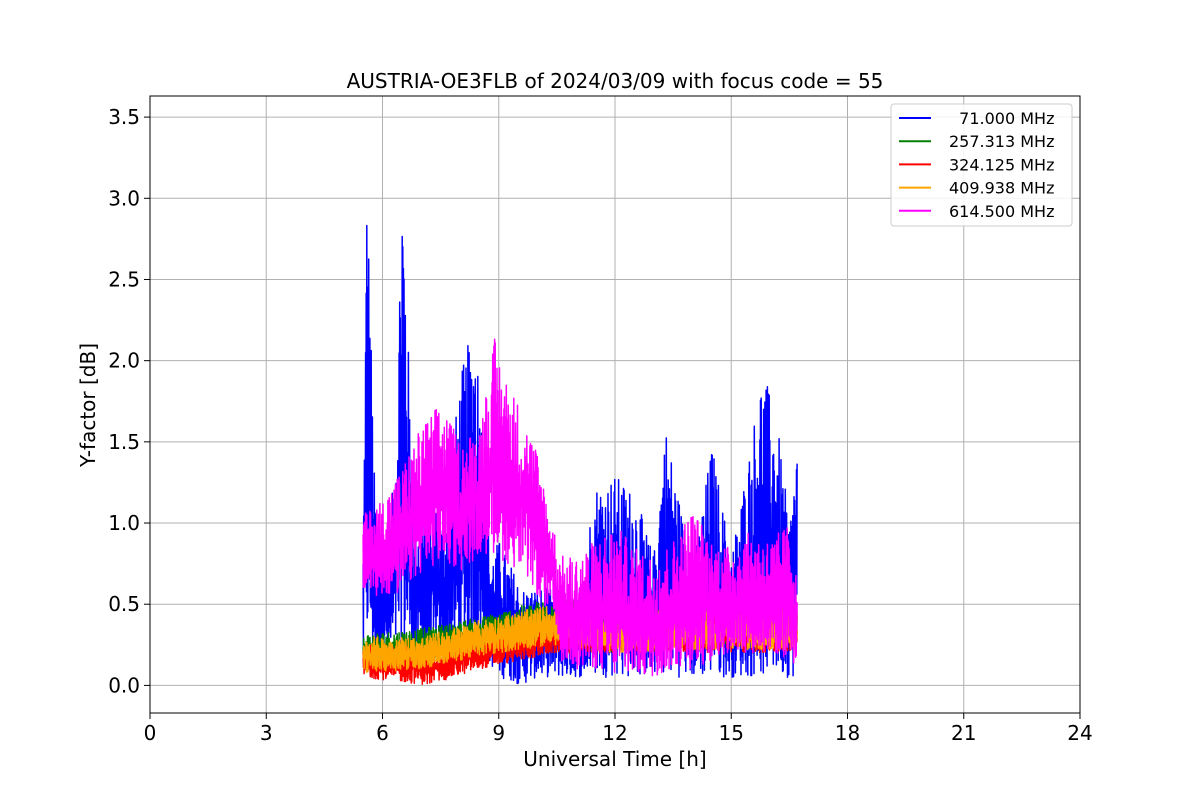  What do you see at coordinates (124, 117) in the screenshot?
I see `y-tick-label: 3.5` at bounding box center [124, 117].